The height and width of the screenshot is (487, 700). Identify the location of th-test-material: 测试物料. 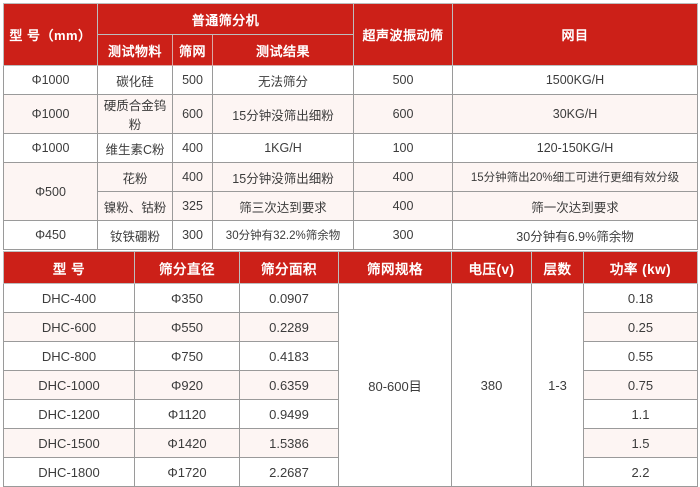
(135, 50).